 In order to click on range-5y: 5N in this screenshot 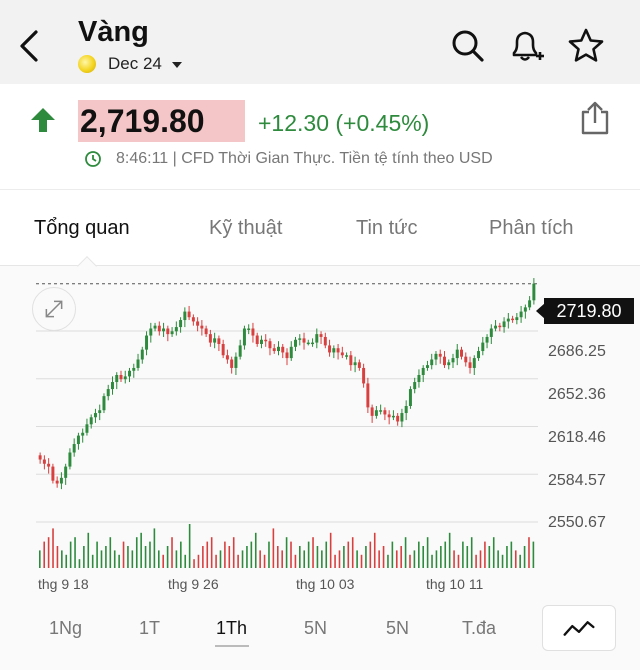, I will do `click(398, 628)`.